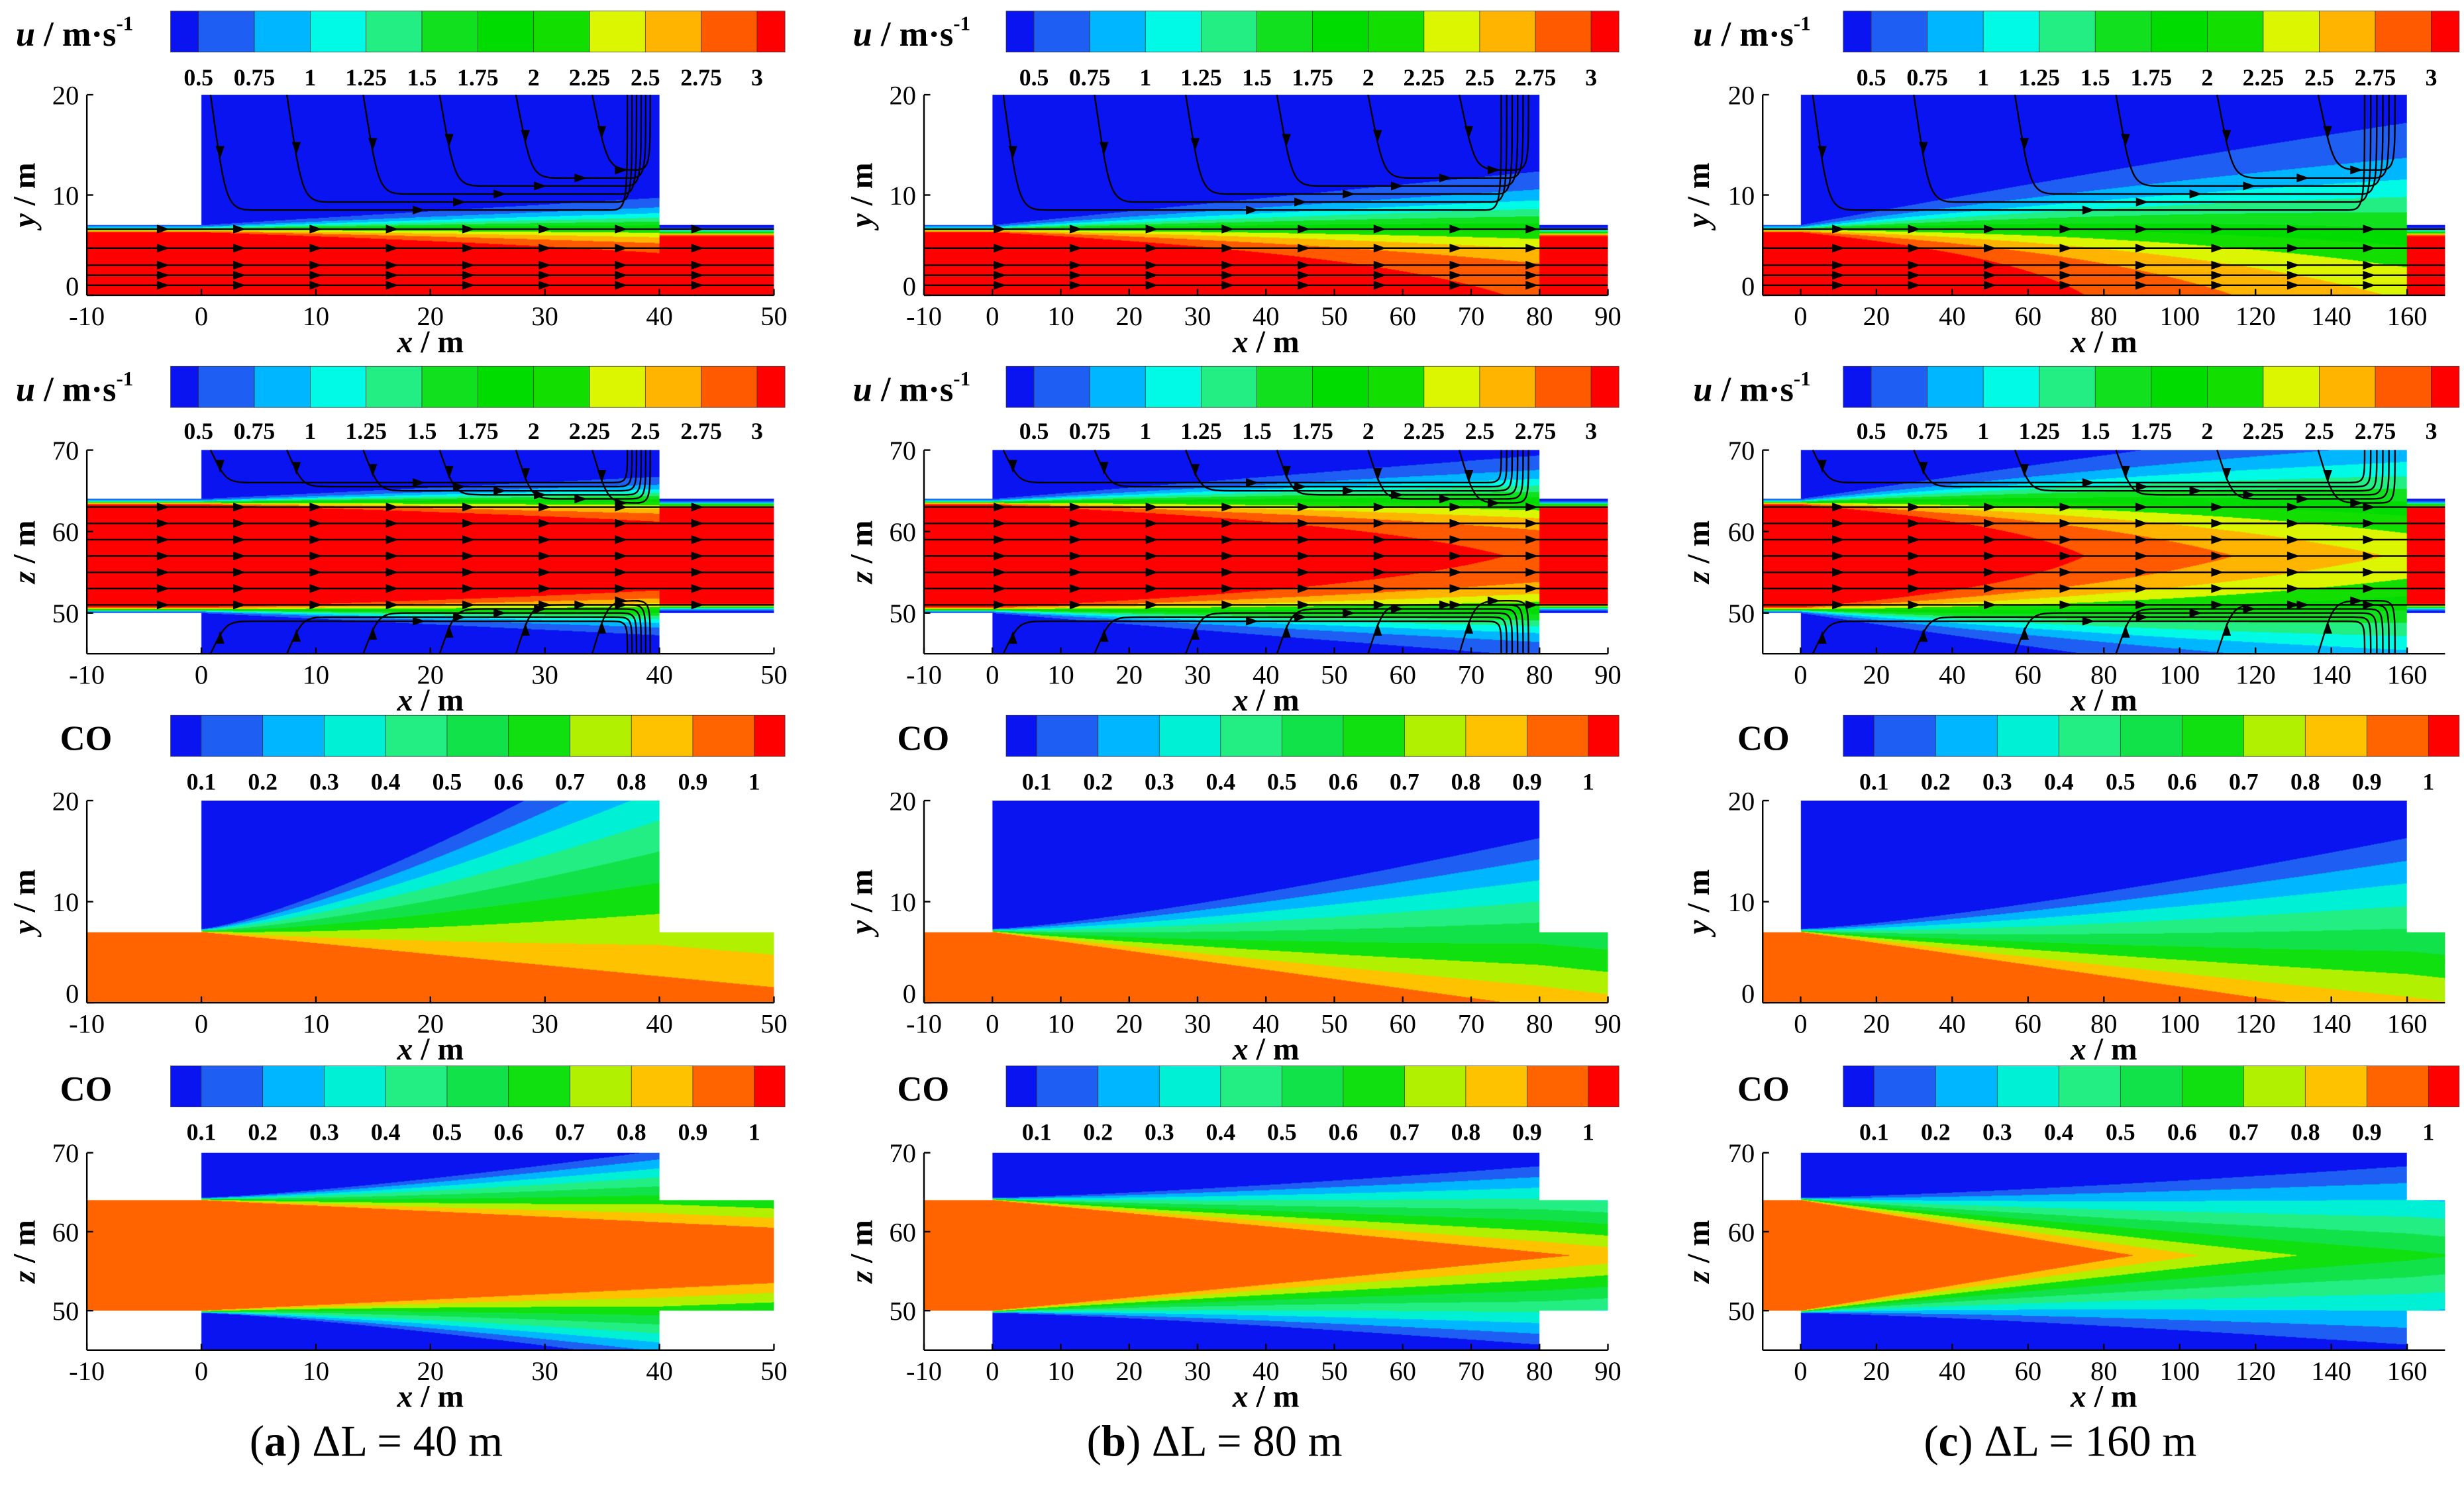 This screenshot has width=2464, height=1486. What do you see at coordinates (255, 77) in the screenshot?
I see `colorbar-tick-label: 0.75` at bounding box center [255, 77].